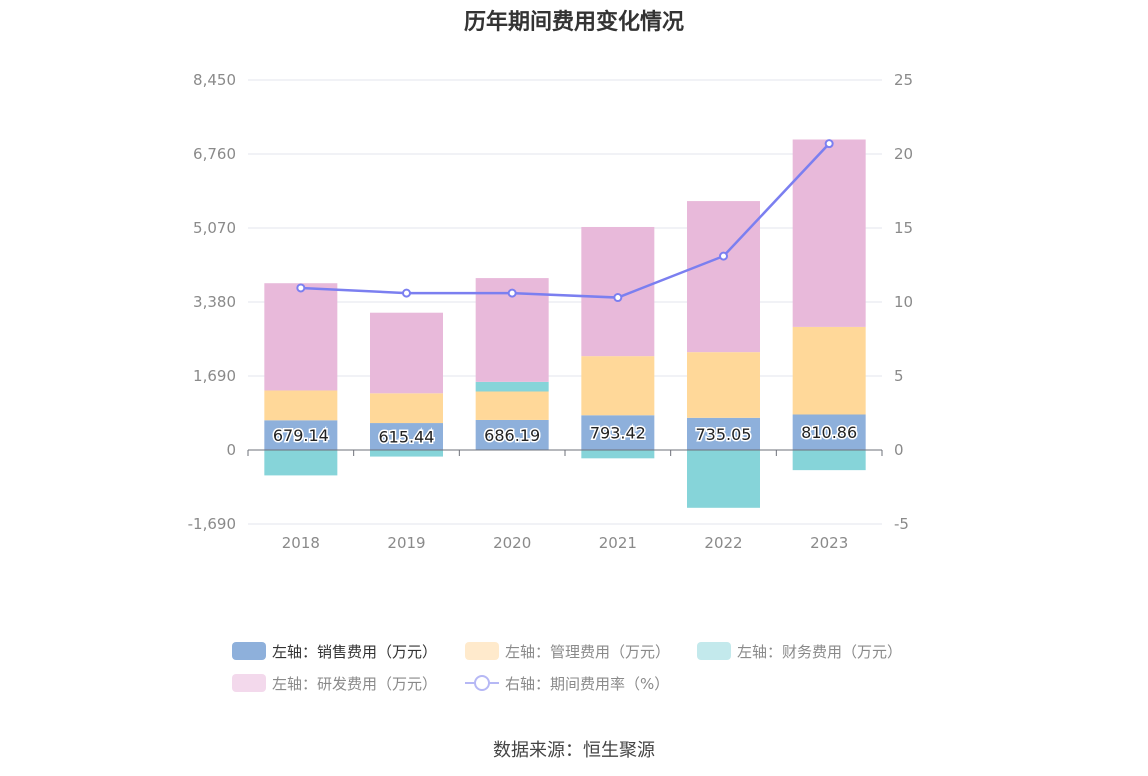  I want to click on bar-value-label: 810.86, so click(829, 432).